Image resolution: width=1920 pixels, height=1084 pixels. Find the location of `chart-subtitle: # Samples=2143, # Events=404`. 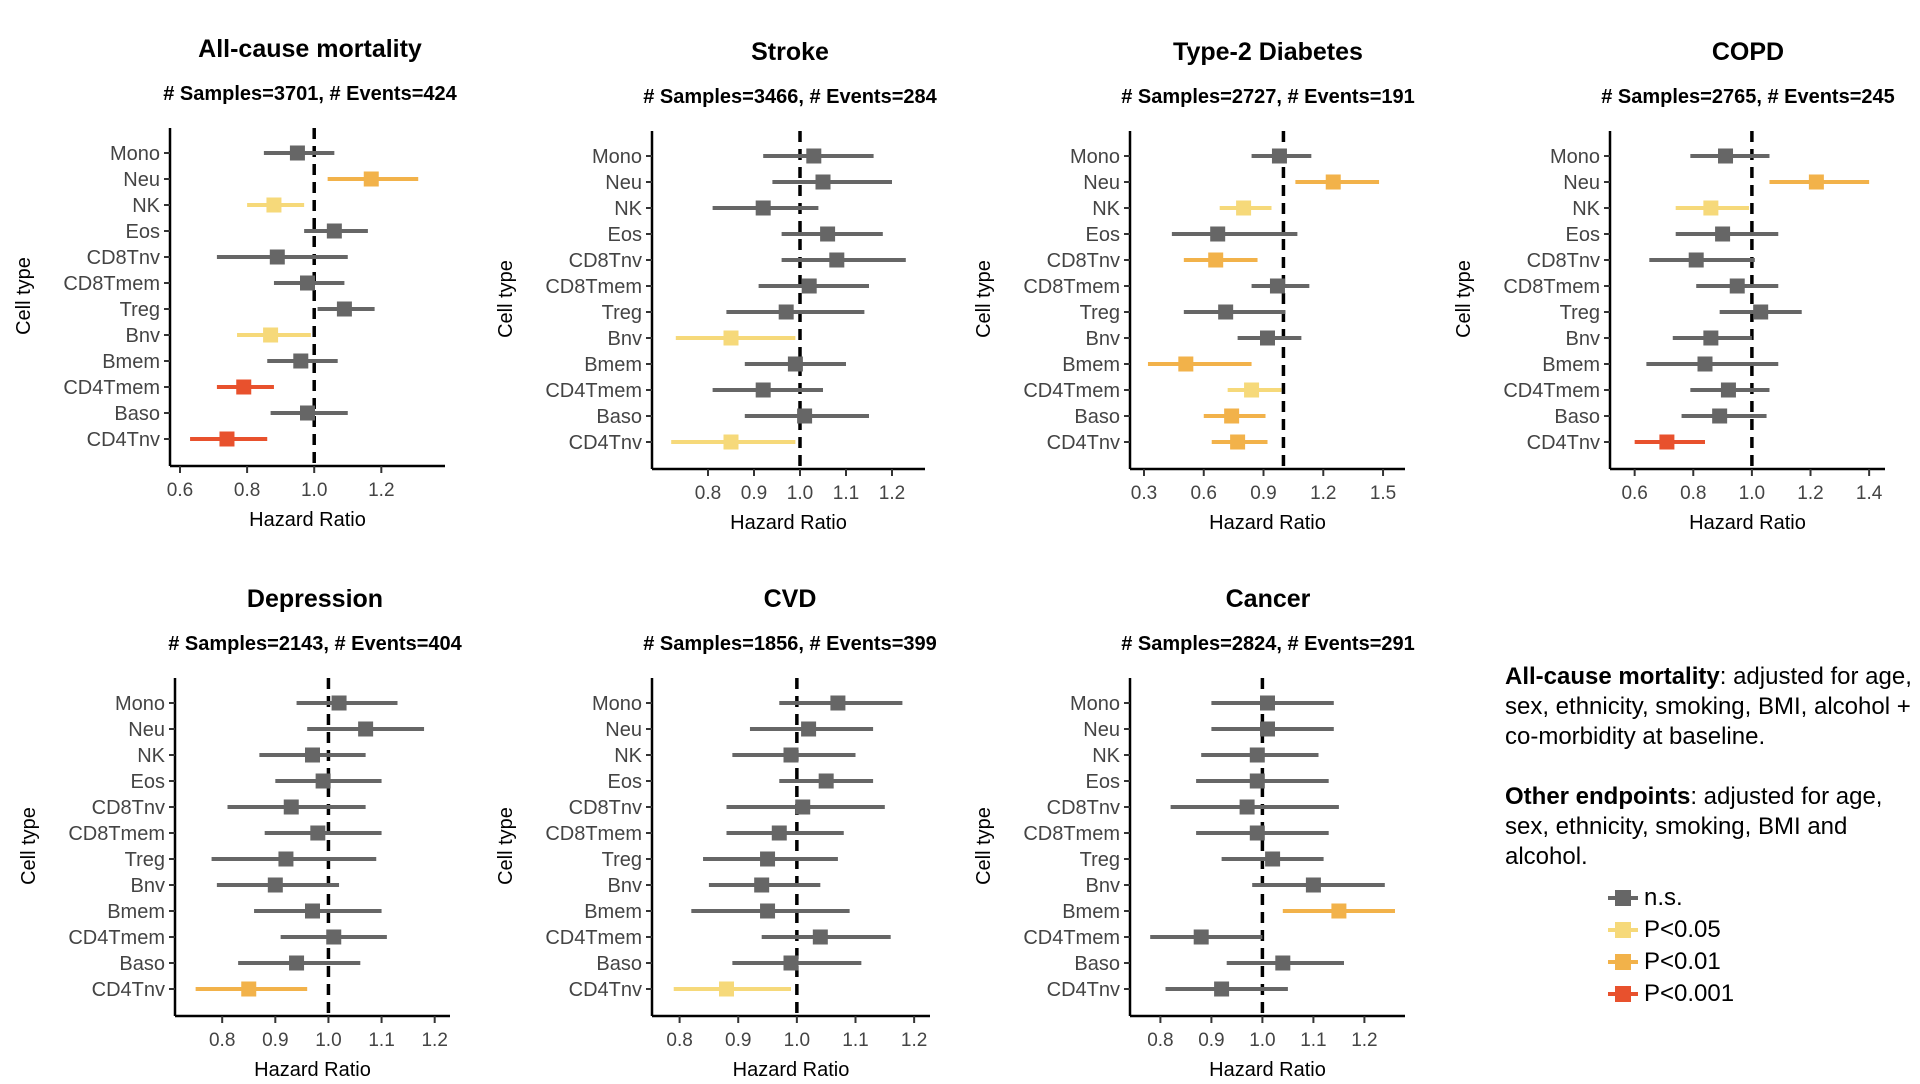

chart-subtitle: # Samples=2143, # Events=404 is located at coordinates (315, 644).